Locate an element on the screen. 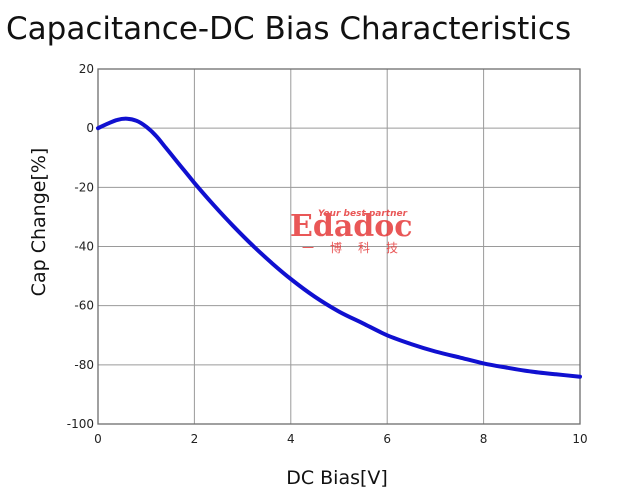  y-tick-label: -20 is located at coordinates (84, 187).